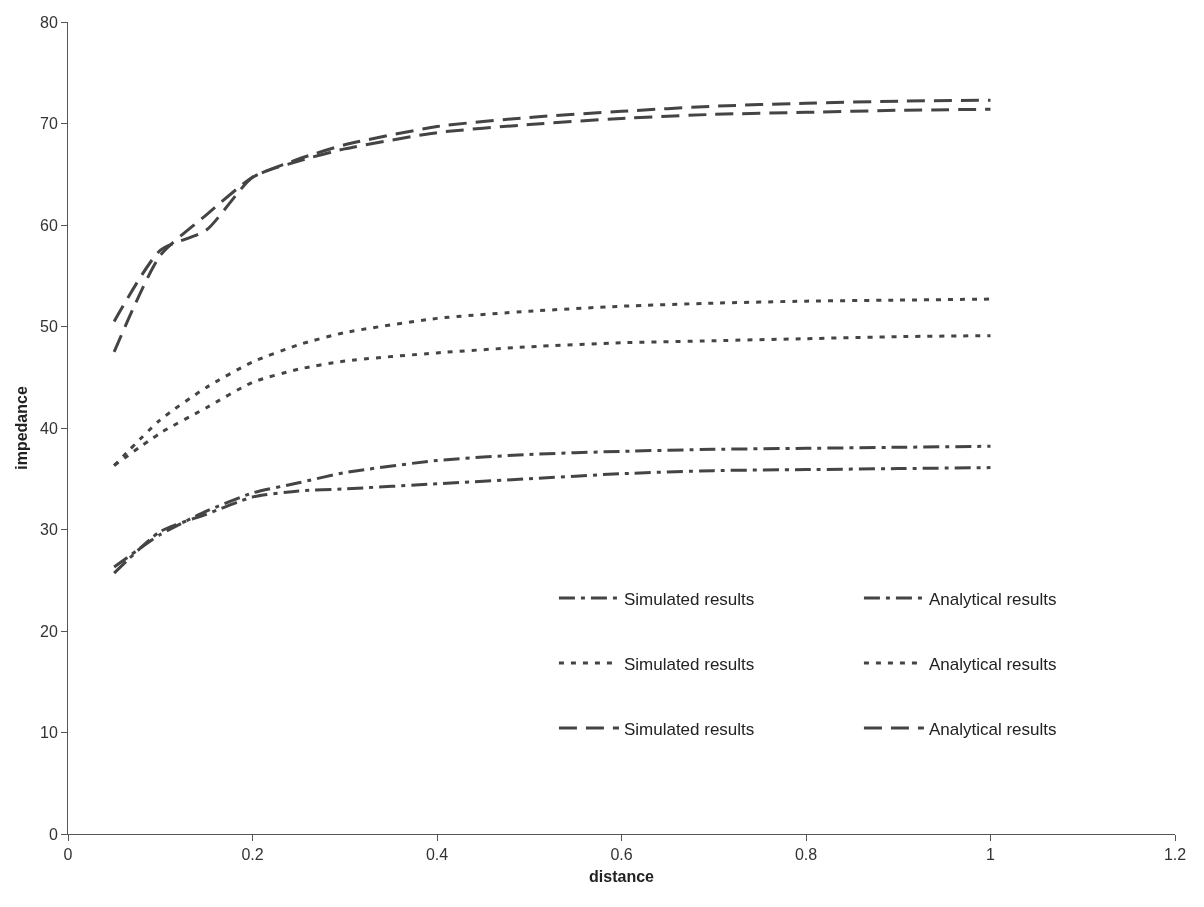 Image resolution: width=1204 pixels, height=907 pixels. What do you see at coordinates (49, 428) in the screenshot?
I see `y-tick-label: 40` at bounding box center [49, 428].